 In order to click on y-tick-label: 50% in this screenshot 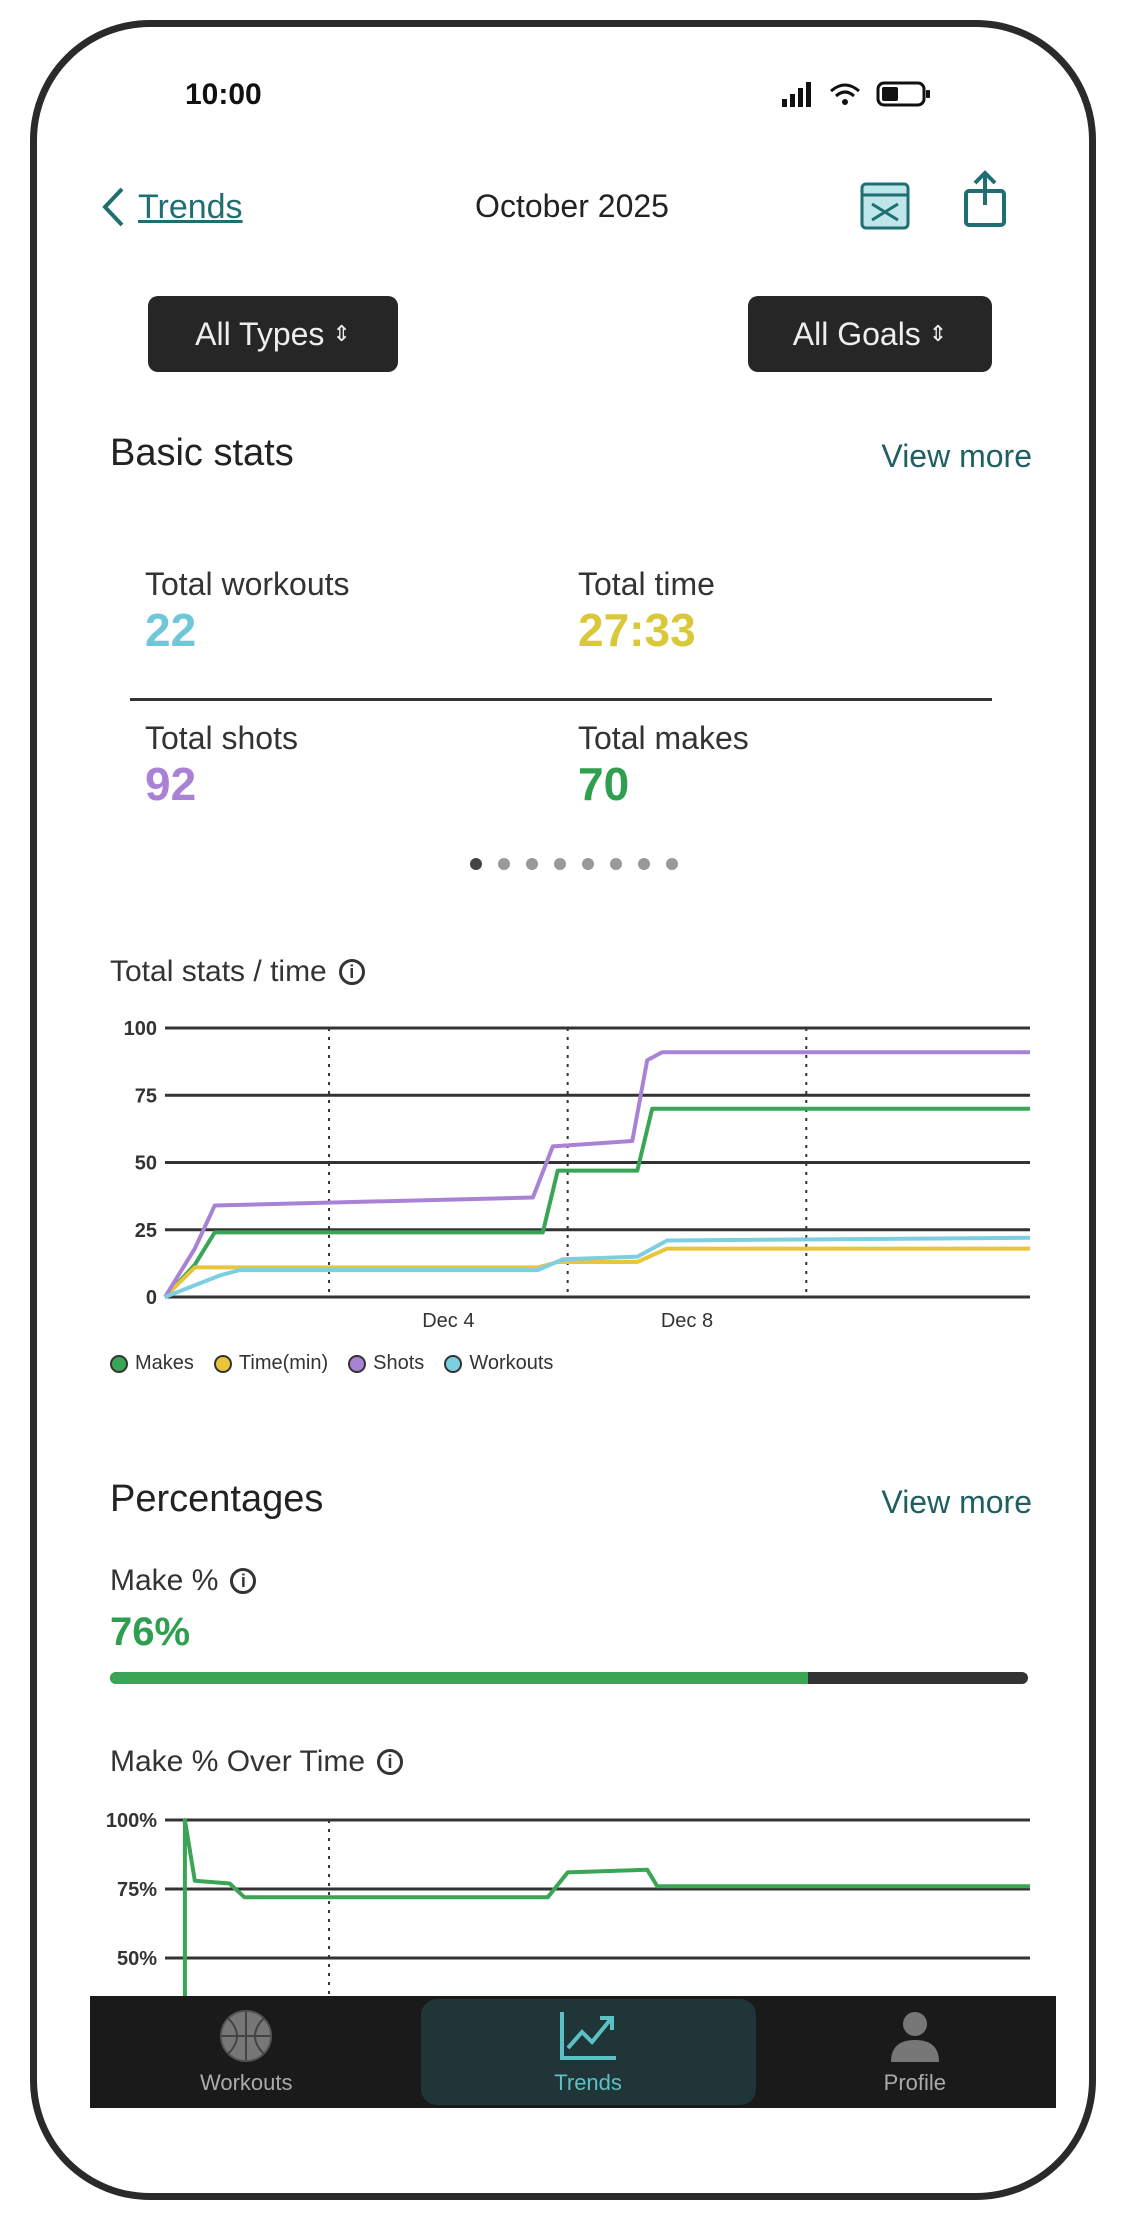, I will do `click(137, 1959)`.